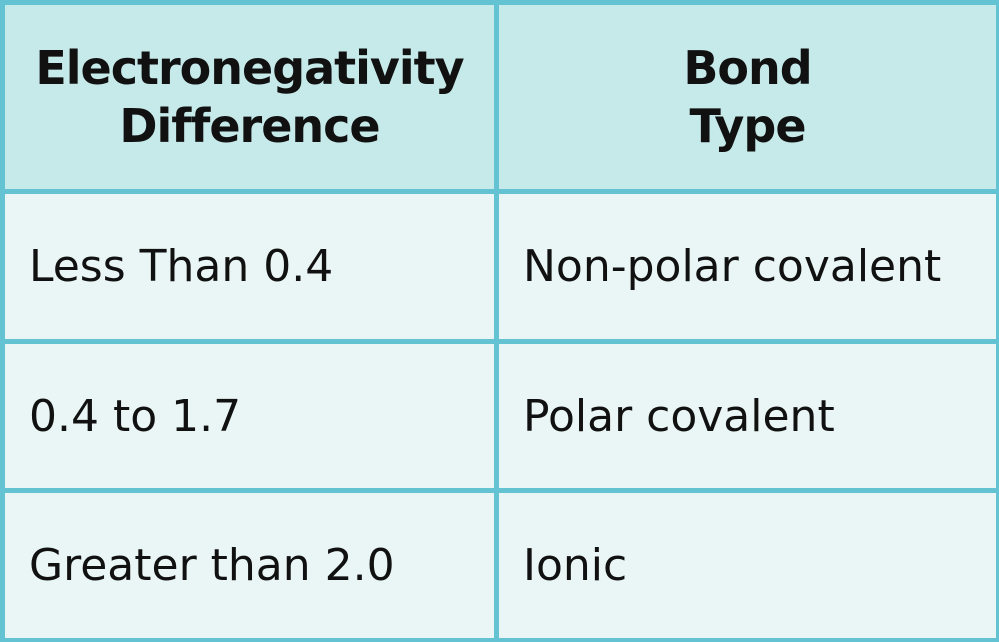 The width and height of the screenshot is (999, 642). What do you see at coordinates (747, 126) in the screenshot?
I see `header-line: Type` at bounding box center [747, 126].